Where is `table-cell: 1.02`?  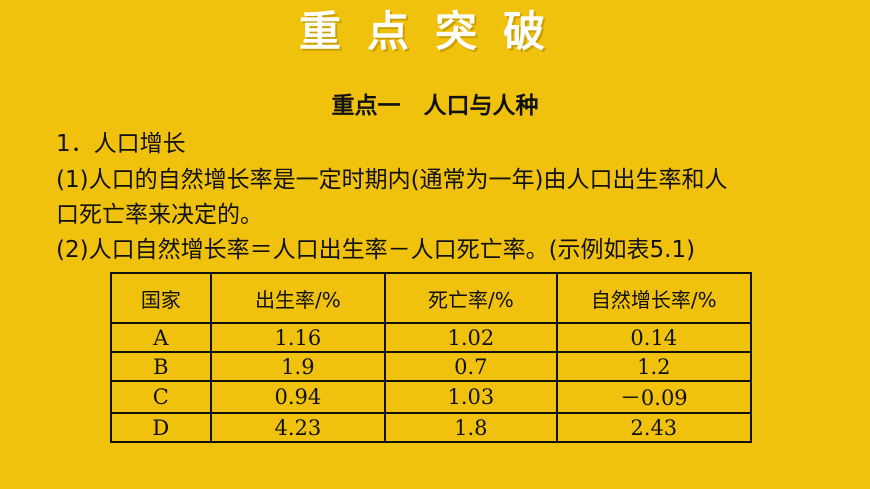 table-cell: 1.02 is located at coordinates (471, 337).